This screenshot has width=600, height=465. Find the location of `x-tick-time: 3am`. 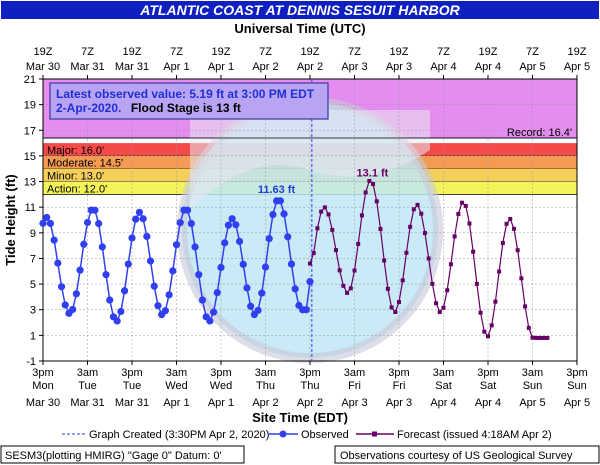

x-tick-time: 3am is located at coordinates (265, 373).